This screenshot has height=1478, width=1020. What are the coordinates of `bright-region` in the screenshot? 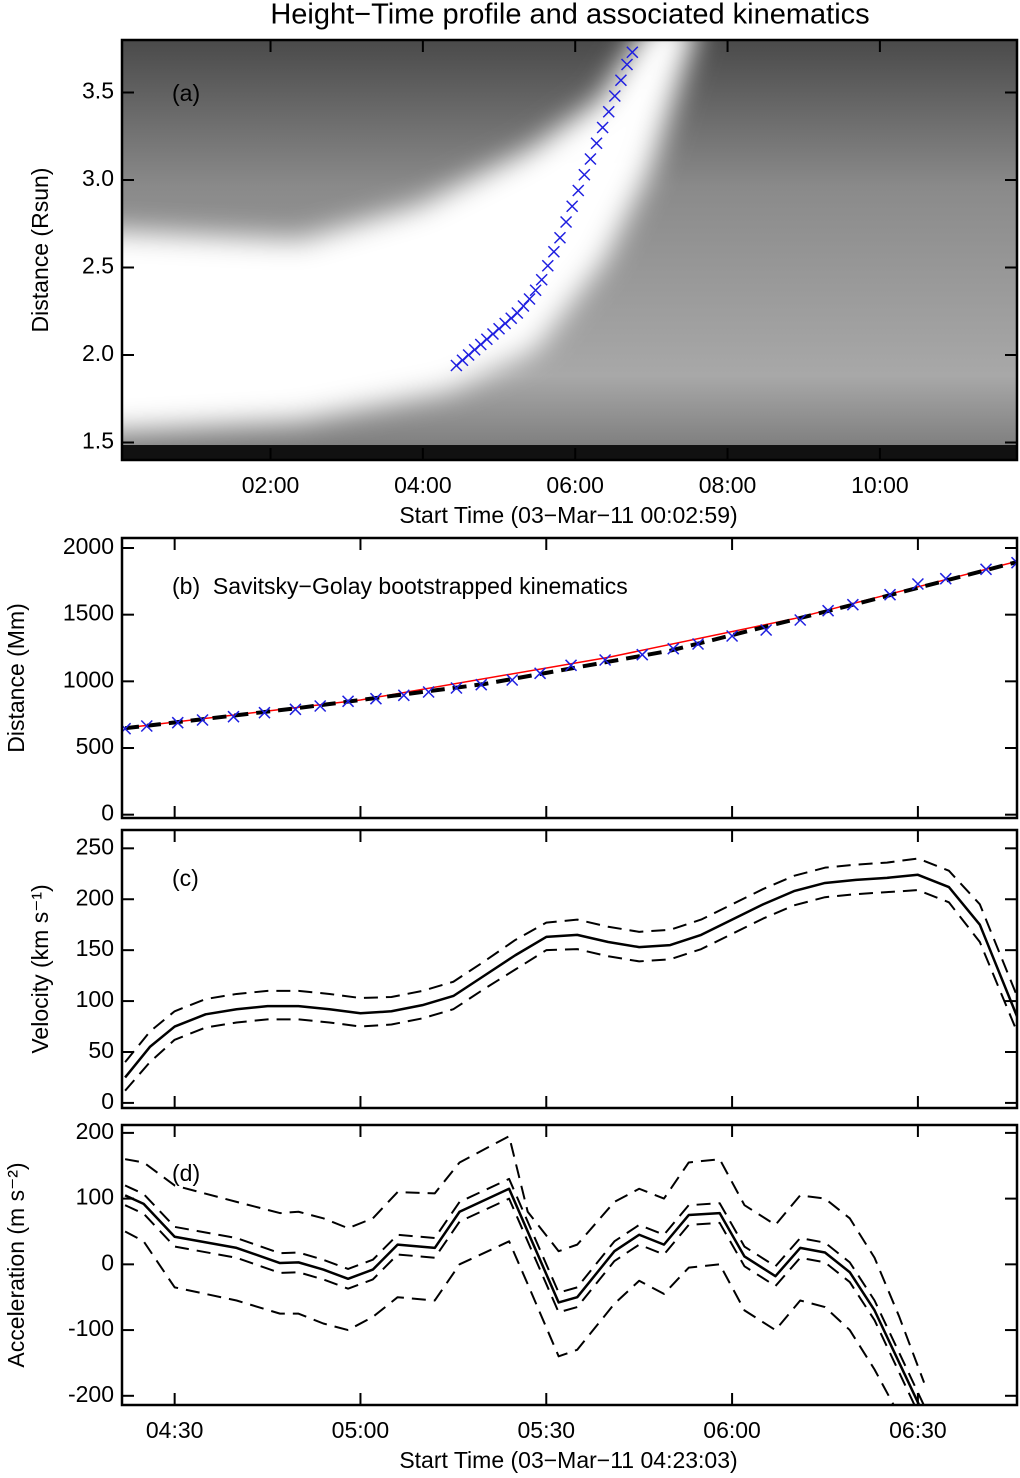 It's located at (408, 235).